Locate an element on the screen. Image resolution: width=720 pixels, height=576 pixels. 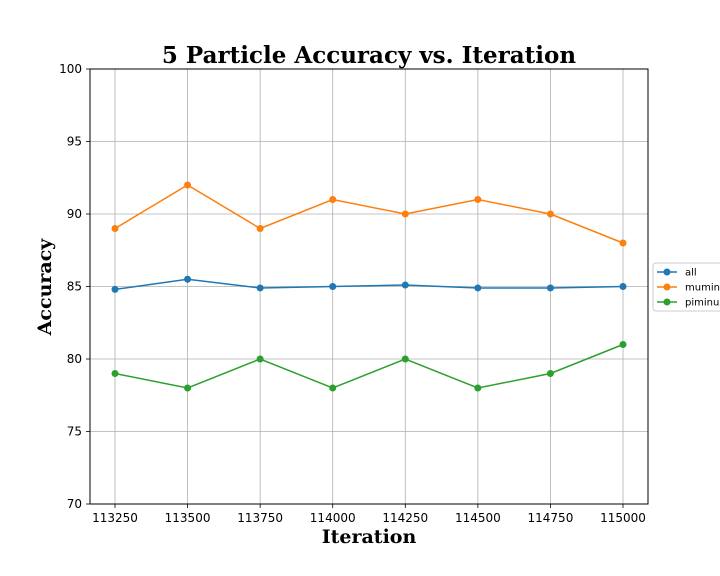
y-tick-label: 70 is located at coordinates (74, 504).